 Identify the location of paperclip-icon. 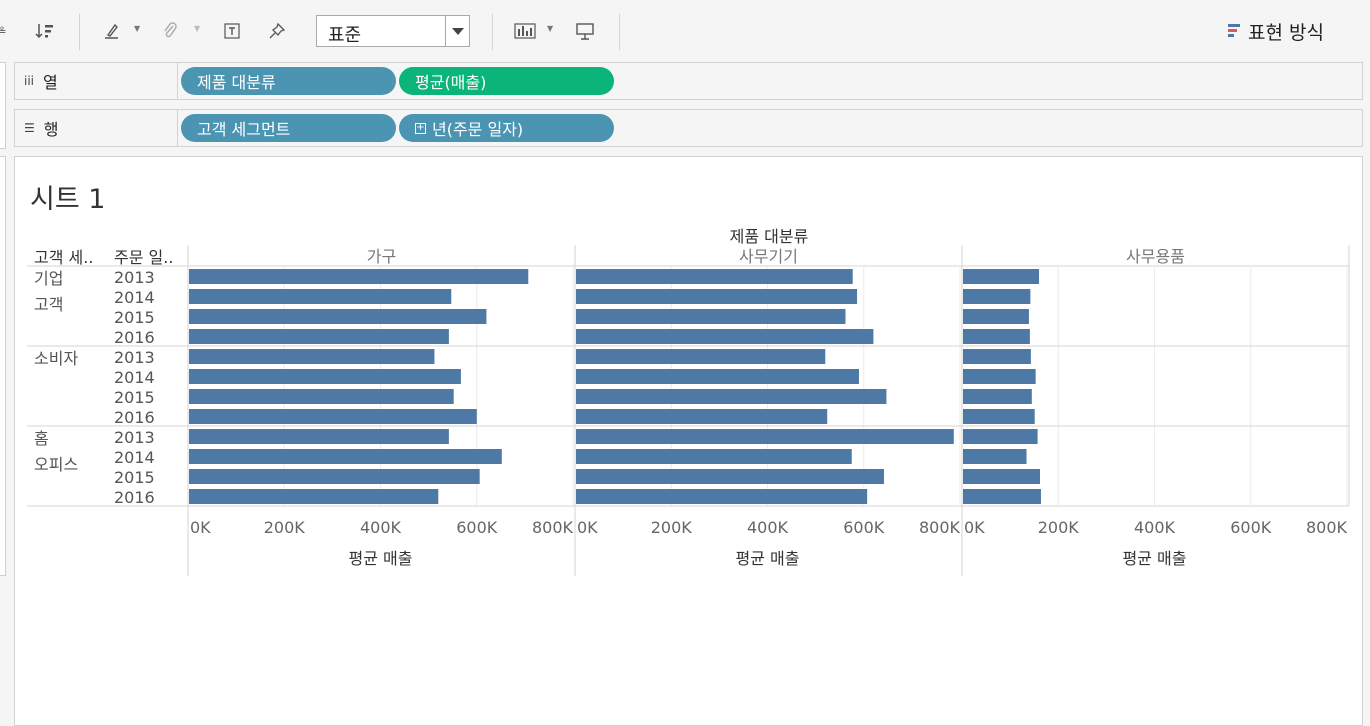
(170, 31).